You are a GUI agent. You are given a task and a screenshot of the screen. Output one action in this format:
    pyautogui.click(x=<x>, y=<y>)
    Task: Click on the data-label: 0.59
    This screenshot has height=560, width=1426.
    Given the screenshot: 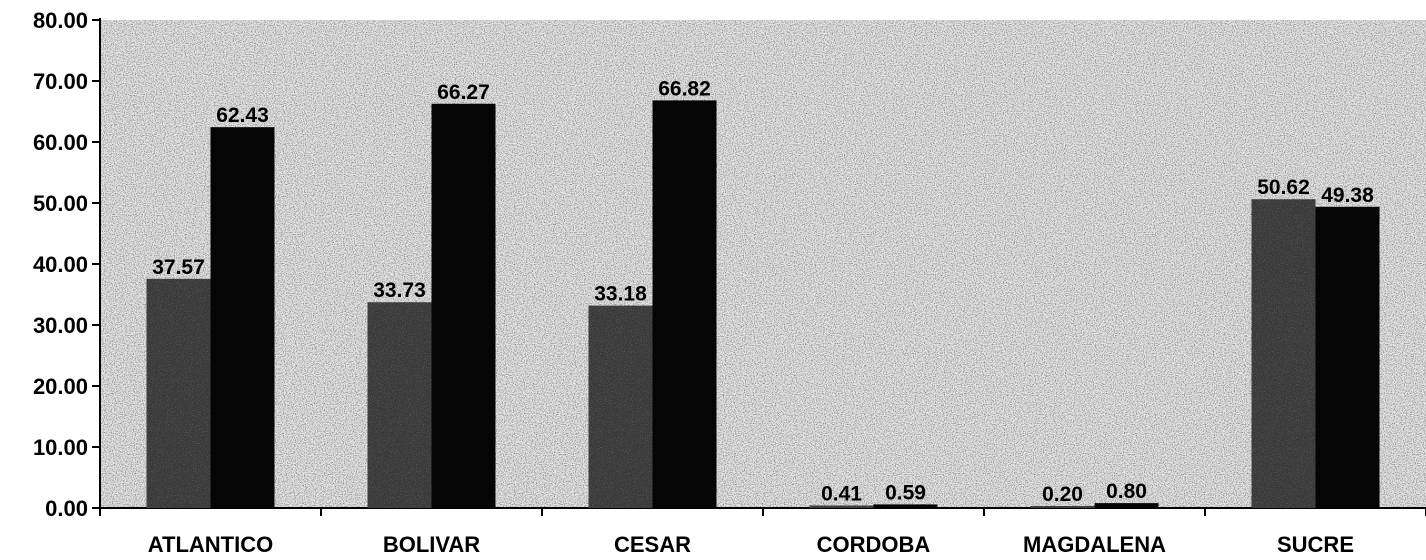 What is the action you would take?
    pyautogui.click(x=905, y=492)
    